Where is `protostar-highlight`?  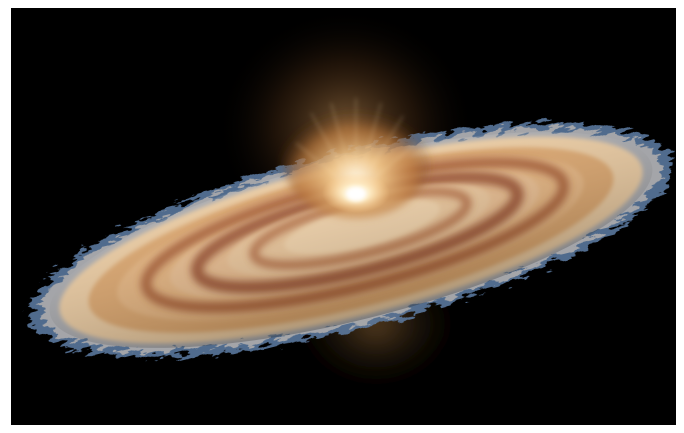 protostar-highlight is located at coordinates (356, 194).